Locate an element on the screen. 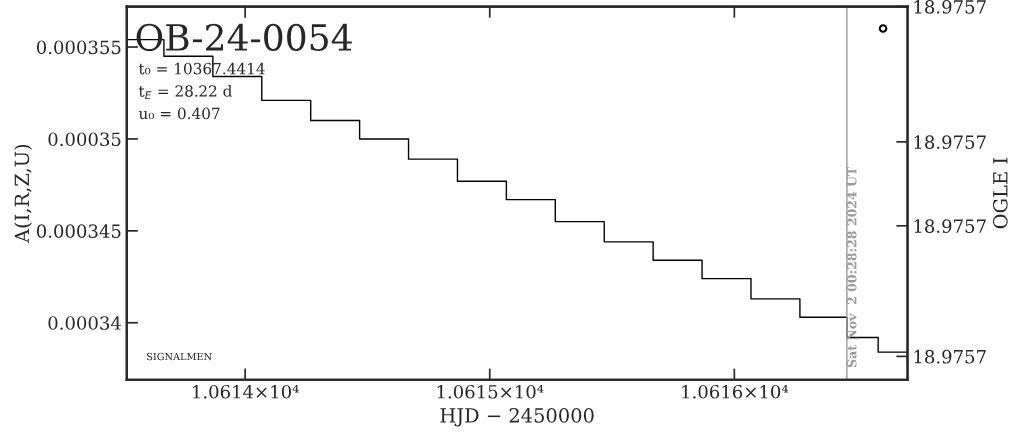  annotation: u₀ = 0.407 is located at coordinates (179, 113).